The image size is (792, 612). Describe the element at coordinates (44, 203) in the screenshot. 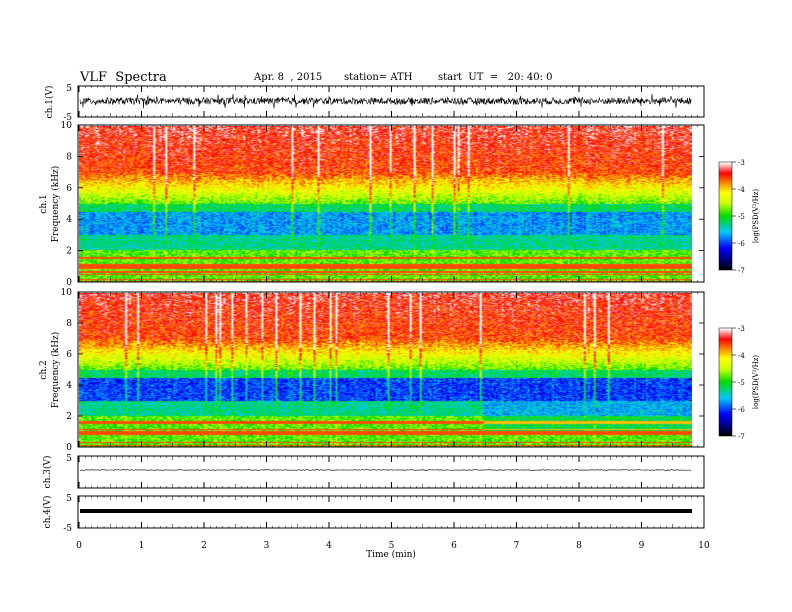

I see `ch1-spec-ylabel-ch: ch.1` at that location.